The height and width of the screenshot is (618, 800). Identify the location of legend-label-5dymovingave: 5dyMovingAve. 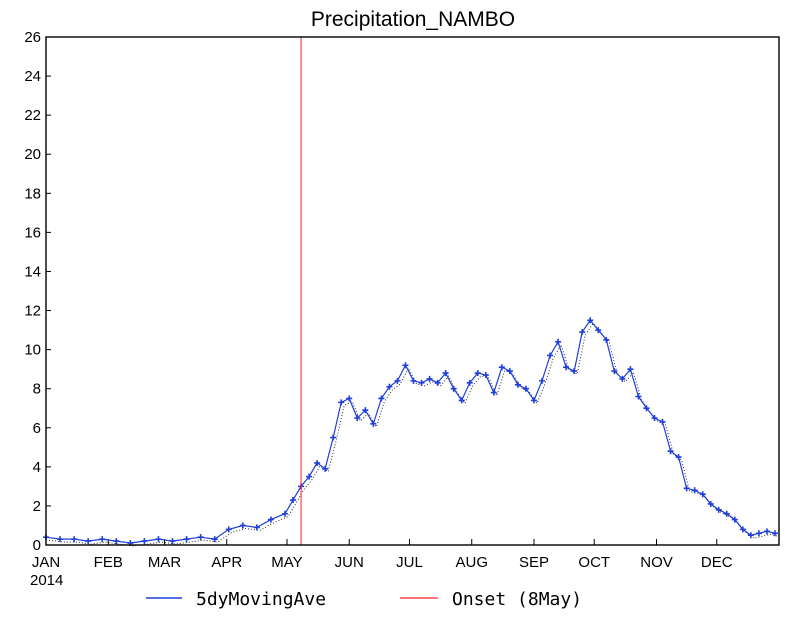
(261, 599).